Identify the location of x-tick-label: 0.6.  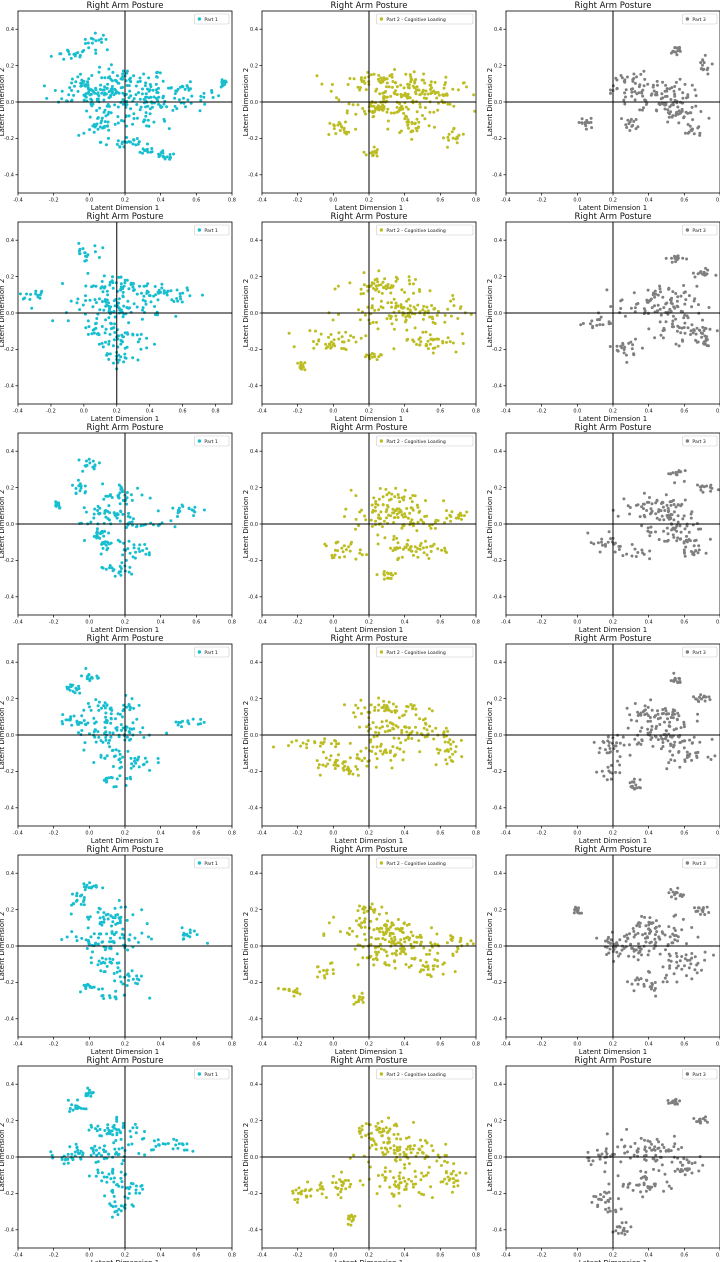
(440, 412).